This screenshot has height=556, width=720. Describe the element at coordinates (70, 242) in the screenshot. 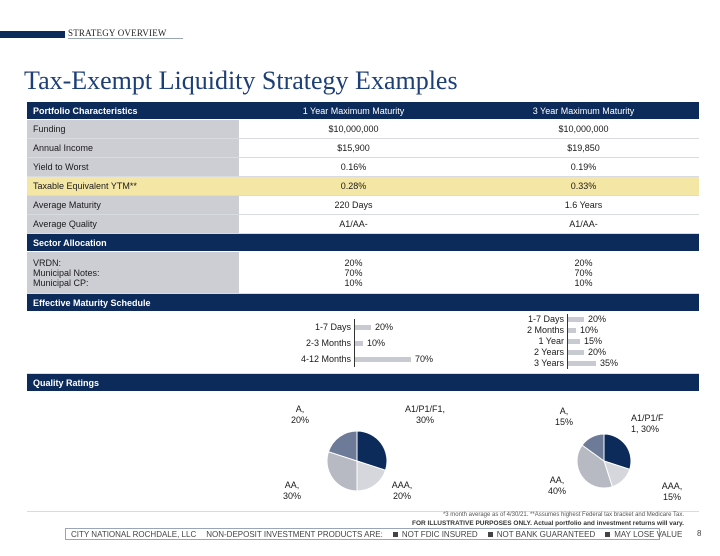

I see `section-heading: Sector Allocation` at that location.